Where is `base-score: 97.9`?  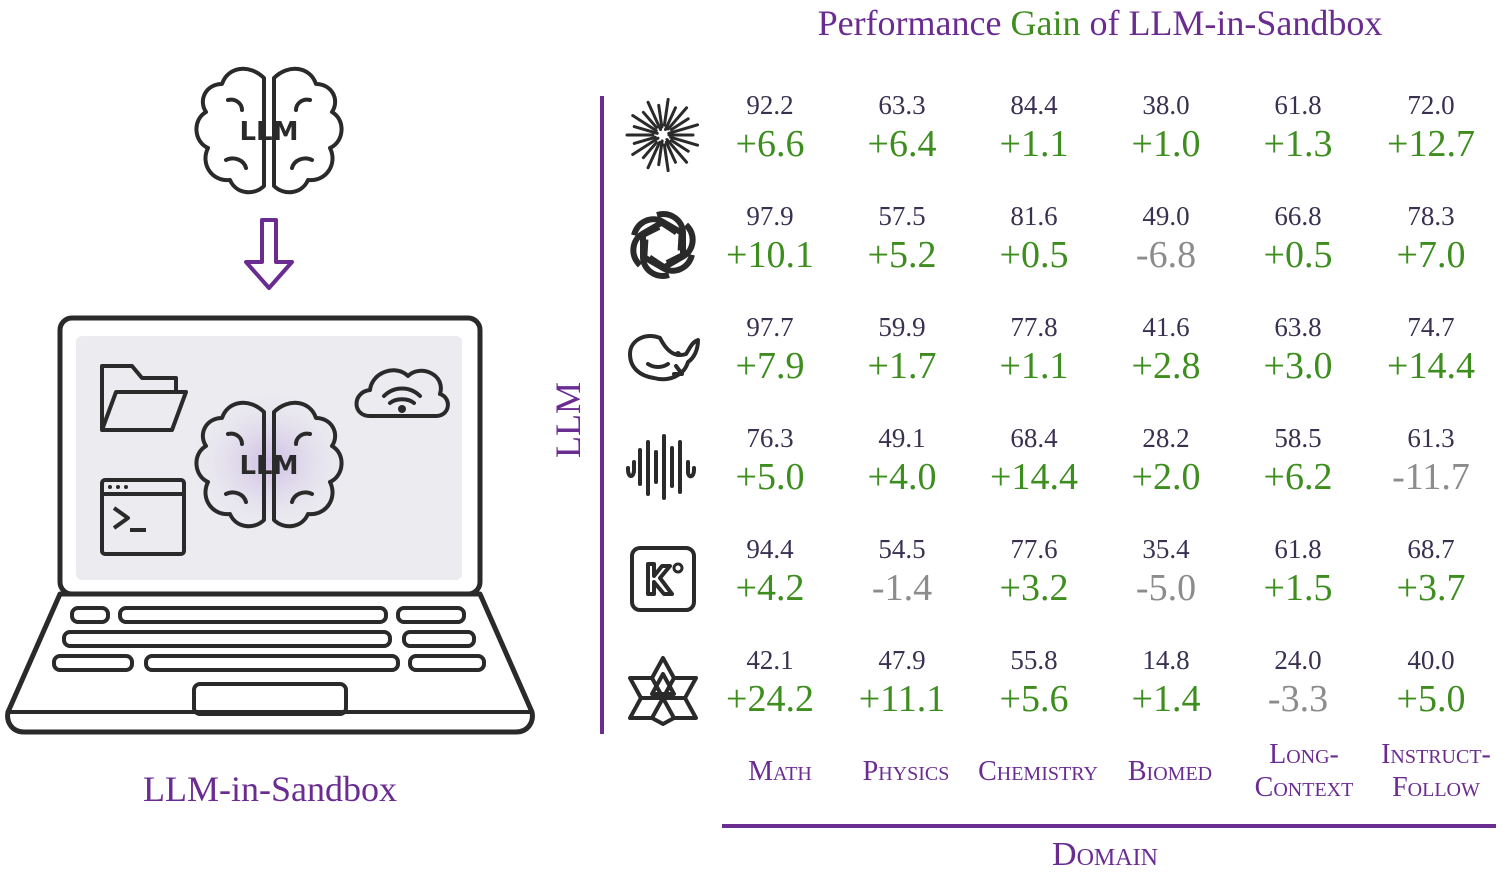
base-score: 97.9 is located at coordinates (770, 216).